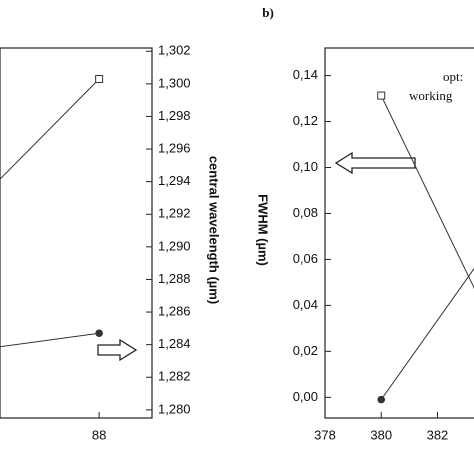  What do you see at coordinates (174, 343) in the screenshot?
I see `y-tick-label: 1,284` at bounding box center [174, 343].